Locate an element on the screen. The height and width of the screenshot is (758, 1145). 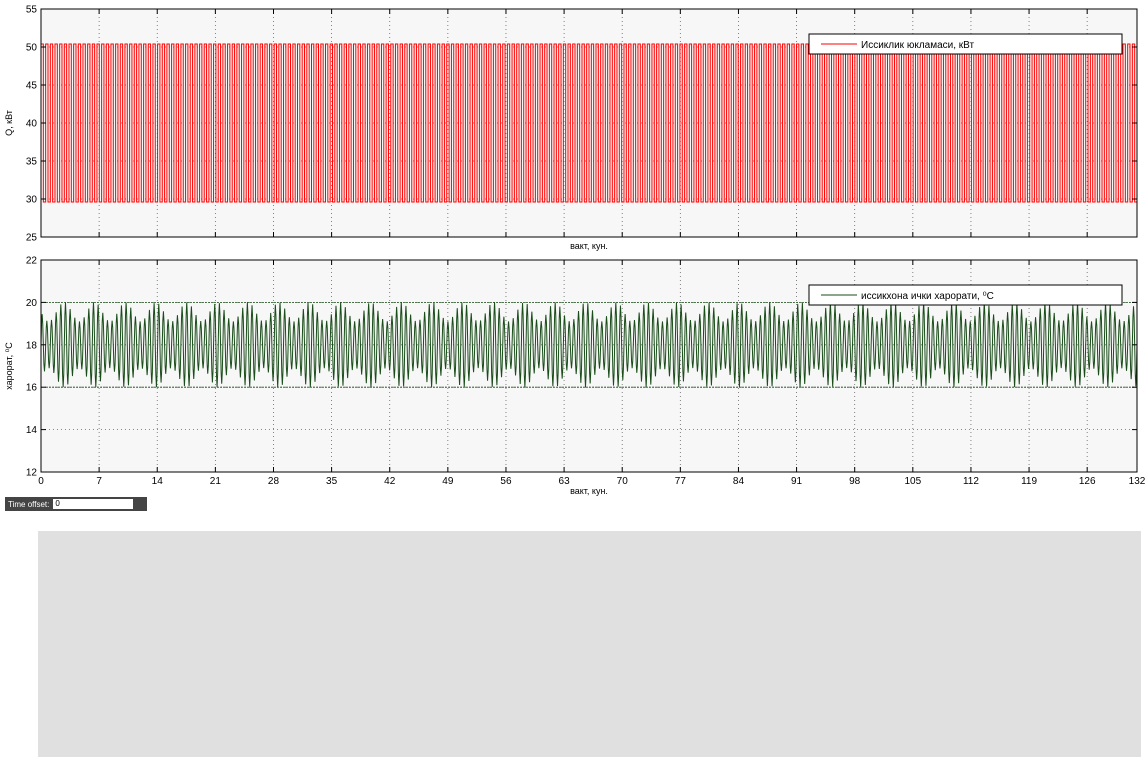
x-tick-label: 7 is located at coordinates (99, 481).